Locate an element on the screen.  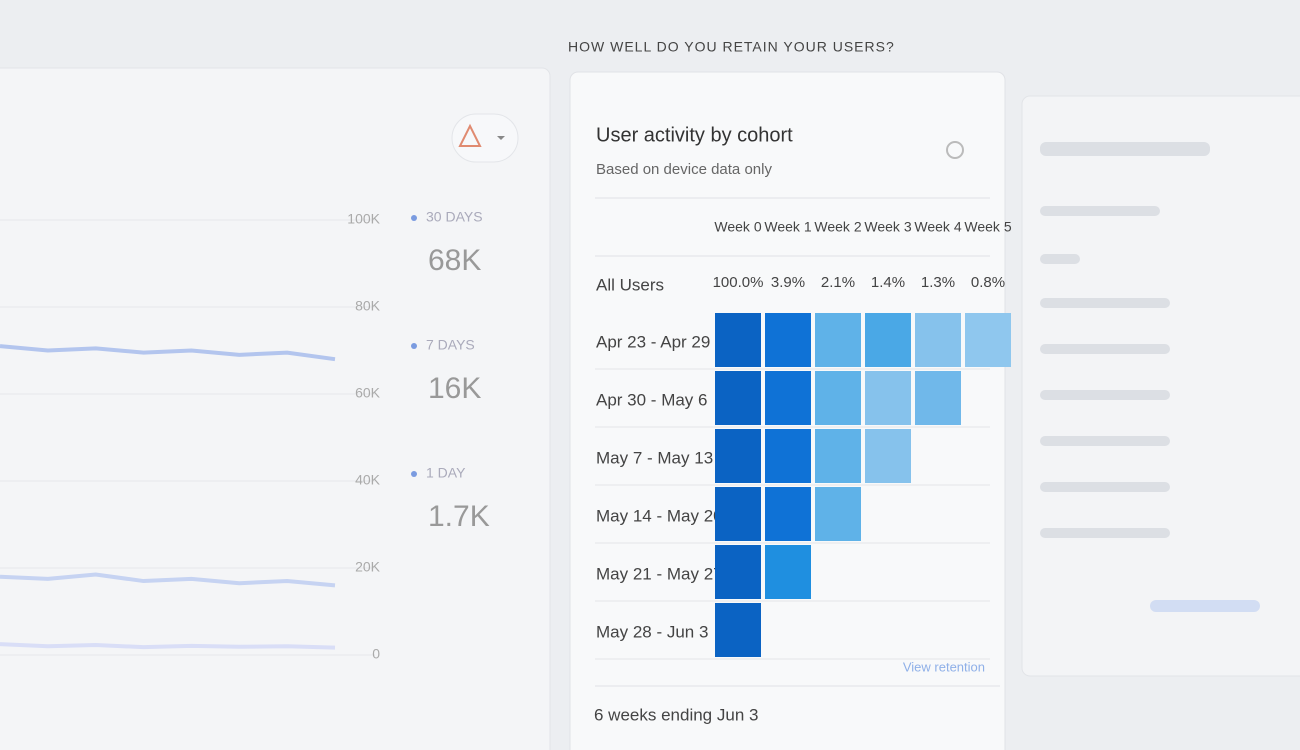
cohort-label: May 21 - May 27 is located at coordinates (659, 573).